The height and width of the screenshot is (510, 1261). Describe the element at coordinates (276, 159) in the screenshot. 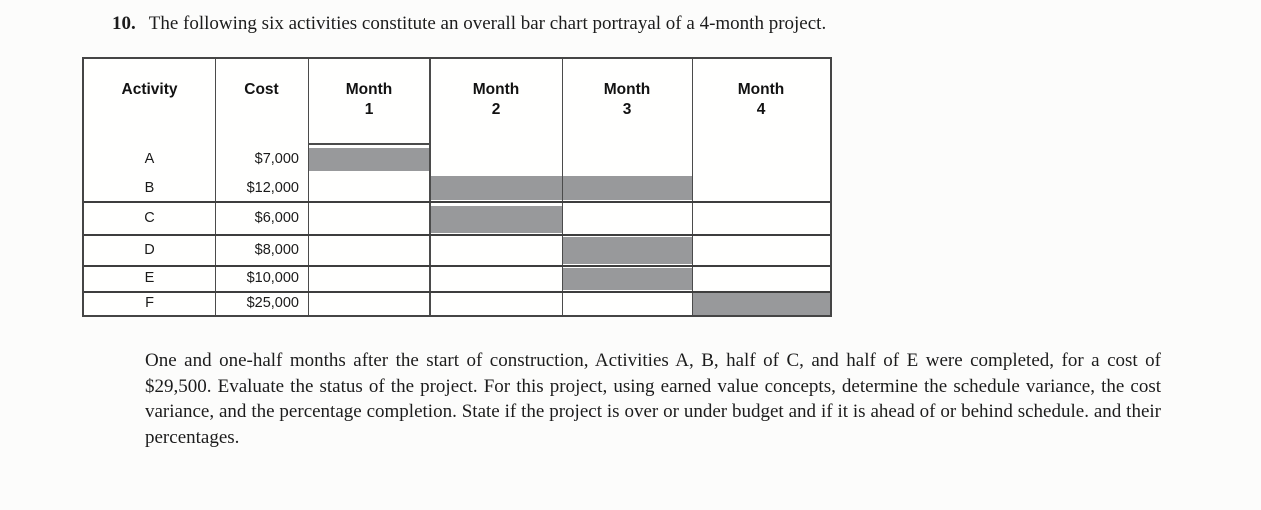

I see `cost-cell: $7,000` at that location.